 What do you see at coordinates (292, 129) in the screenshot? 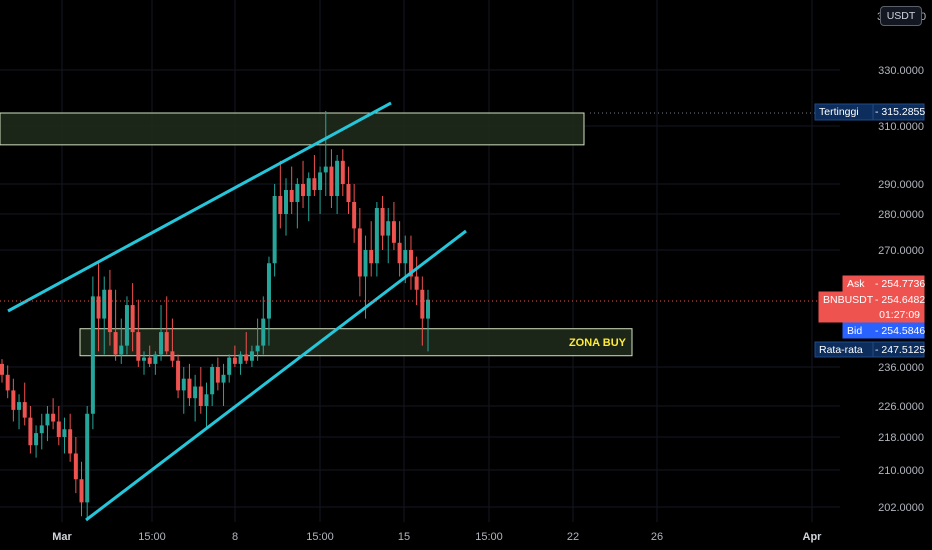
I see `price-zone` at bounding box center [292, 129].